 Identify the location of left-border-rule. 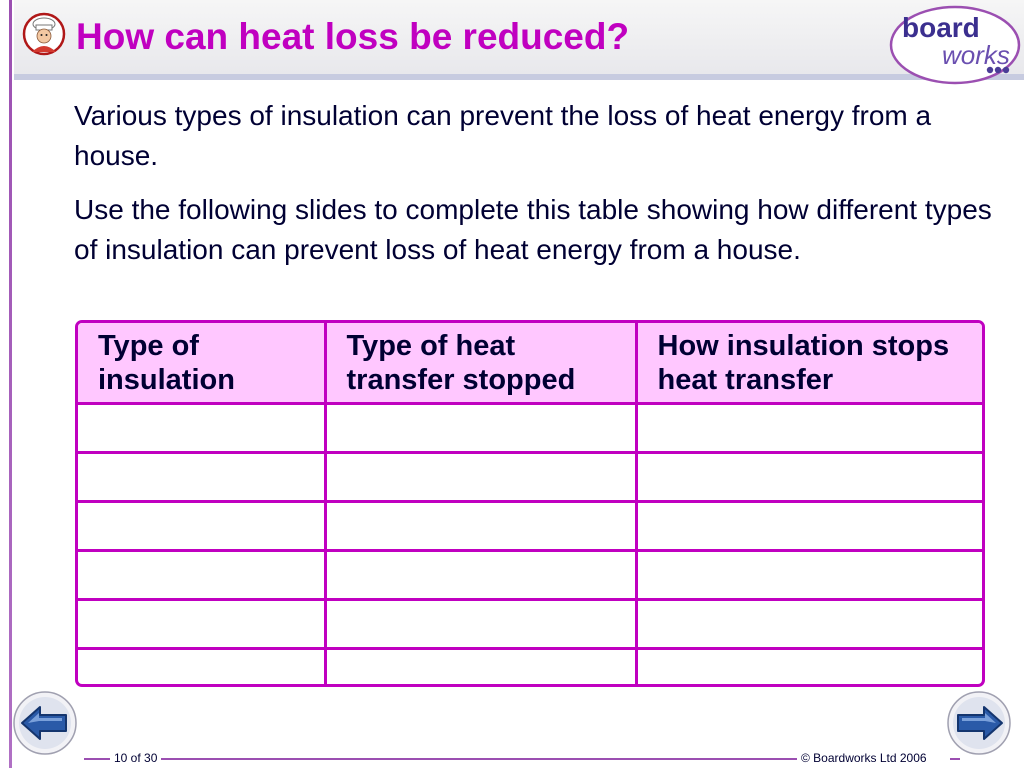
(10, 384).